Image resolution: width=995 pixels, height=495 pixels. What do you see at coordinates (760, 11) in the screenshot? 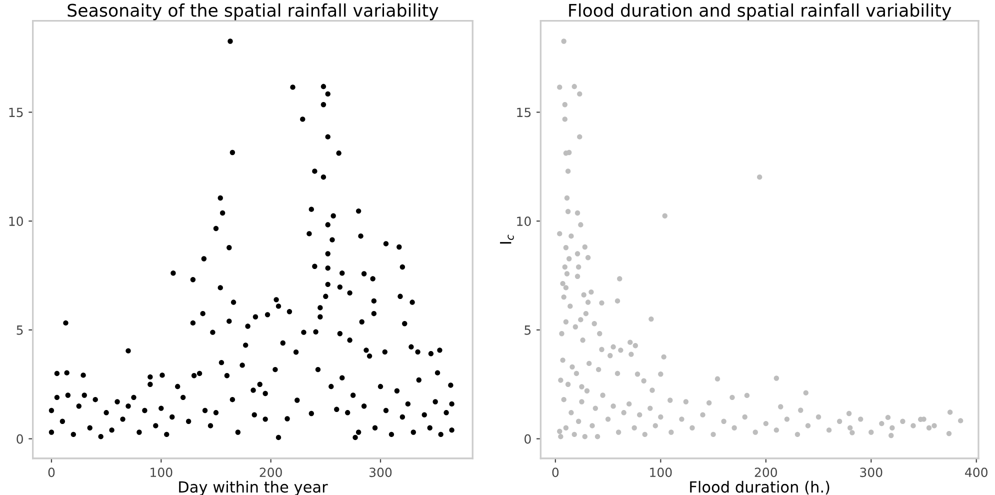
I see `chart-title: Flood duration and spatial rainfall variability` at bounding box center [760, 11].